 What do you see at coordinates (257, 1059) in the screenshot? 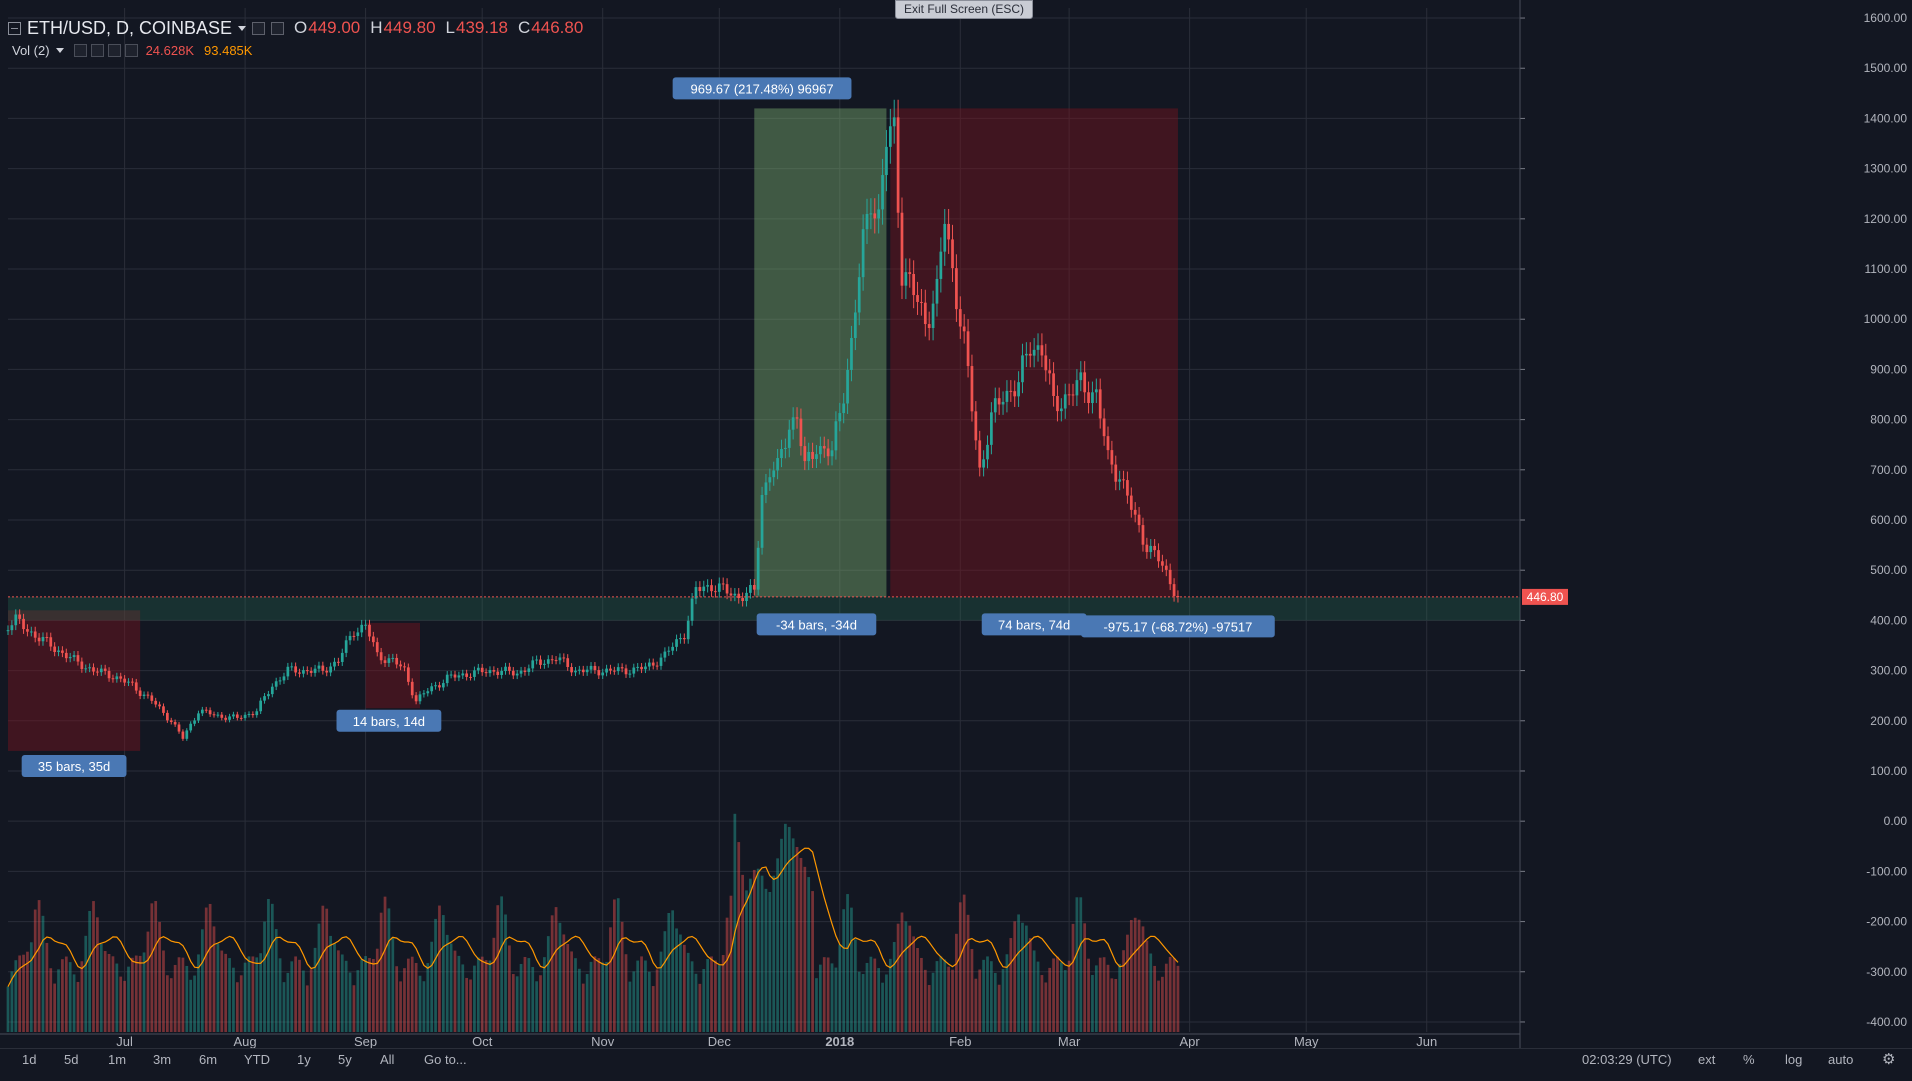
I see `period-ytd: YTD` at bounding box center [257, 1059].